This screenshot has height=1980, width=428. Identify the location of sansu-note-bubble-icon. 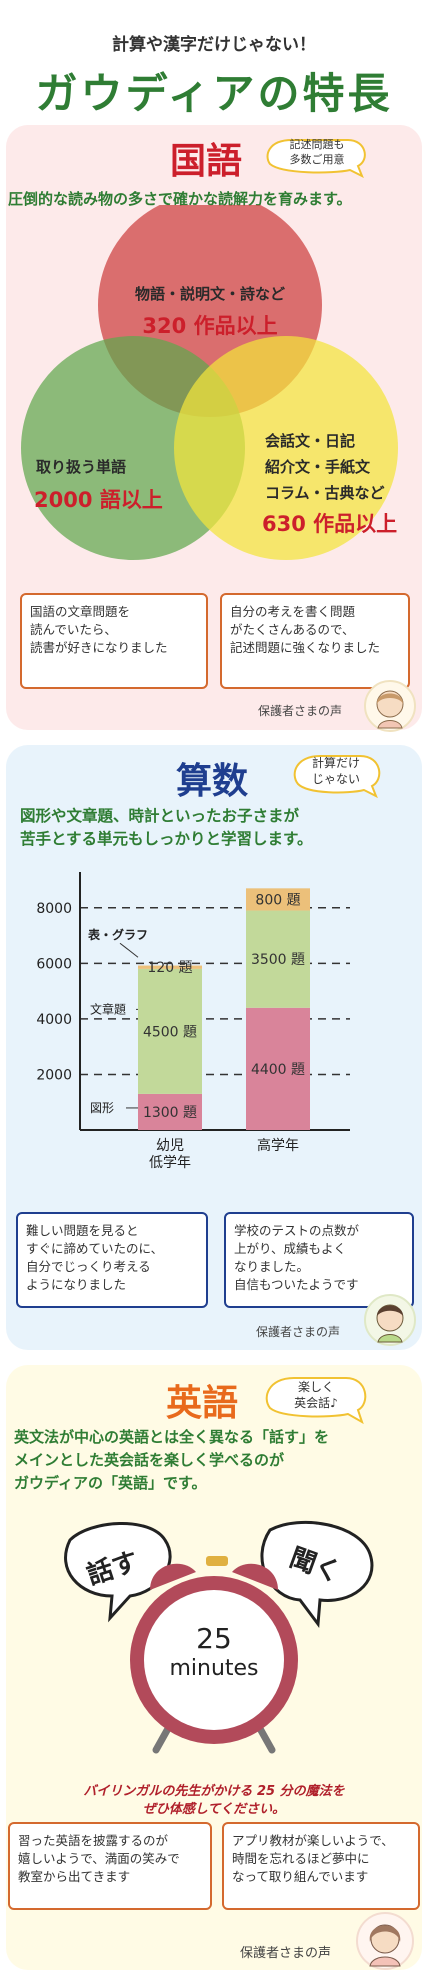
(337, 777).